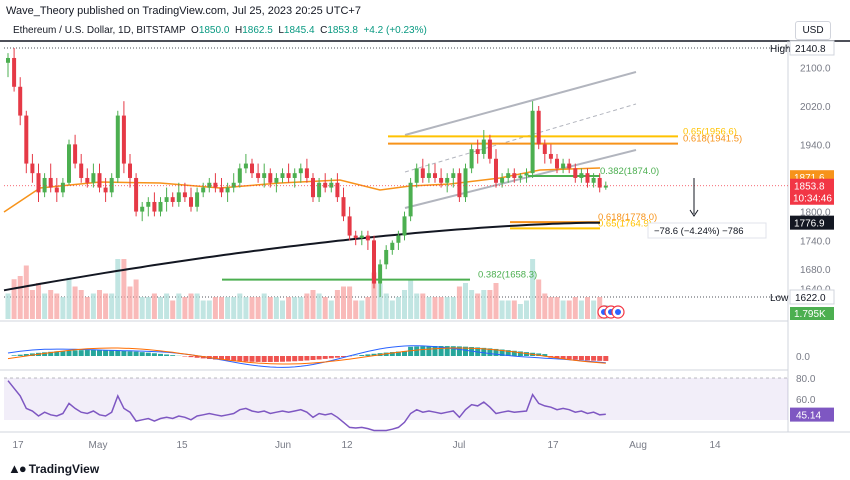  I want to click on currency-selector: USD, so click(813, 30).